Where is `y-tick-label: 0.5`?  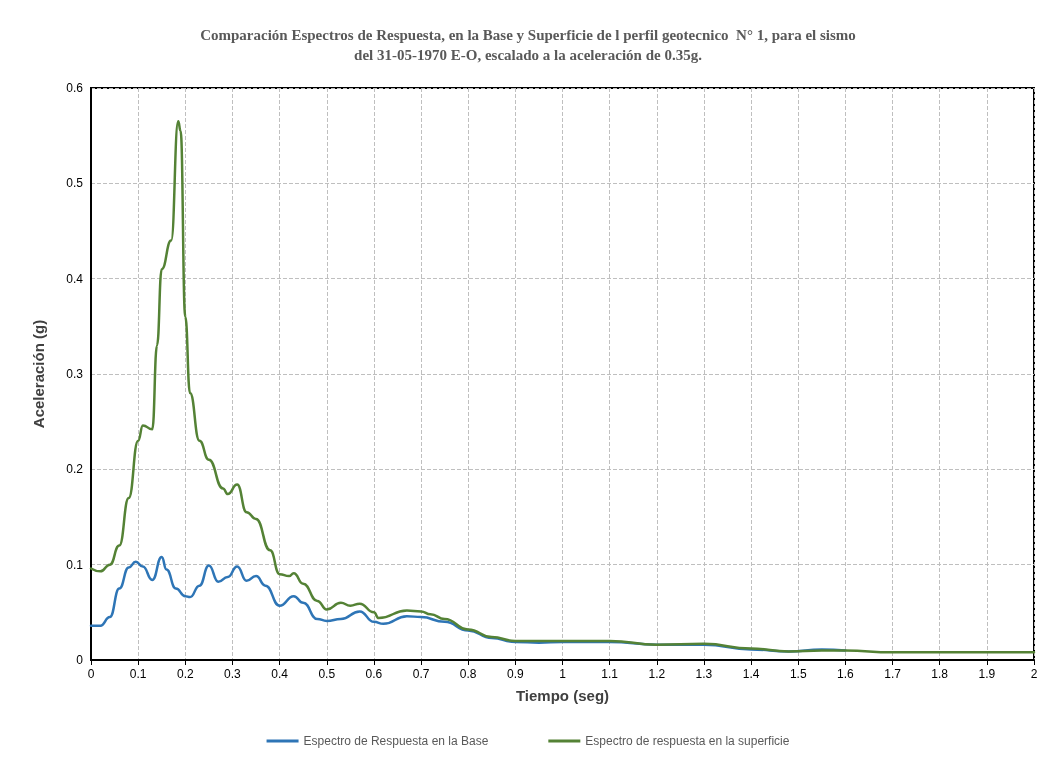 y-tick-label: 0.5 is located at coordinates (75, 183).